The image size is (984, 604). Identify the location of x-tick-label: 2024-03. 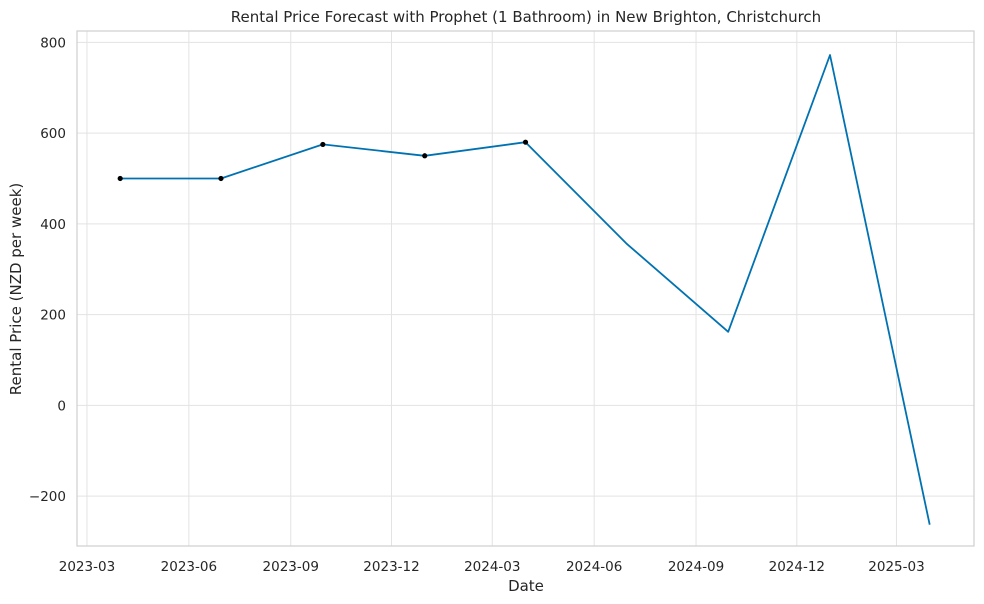
(492, 567).